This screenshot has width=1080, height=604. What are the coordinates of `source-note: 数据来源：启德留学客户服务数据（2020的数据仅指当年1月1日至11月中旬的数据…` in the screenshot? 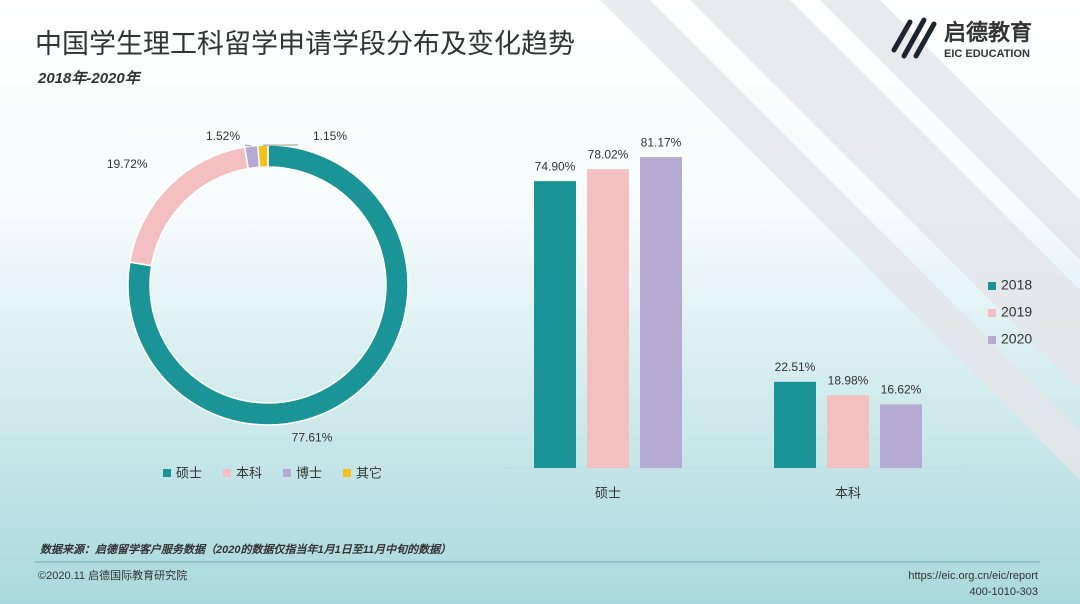 It's located at (245, 549).